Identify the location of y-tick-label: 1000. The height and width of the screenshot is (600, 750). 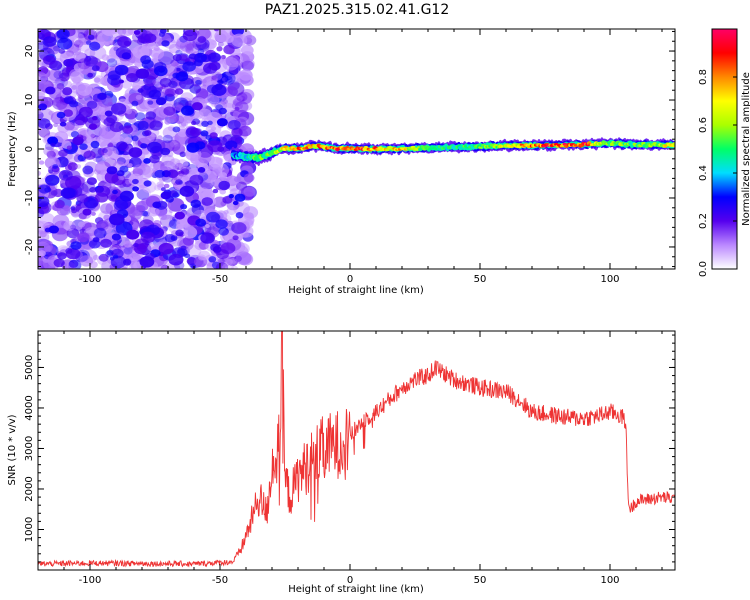
(29, 529).